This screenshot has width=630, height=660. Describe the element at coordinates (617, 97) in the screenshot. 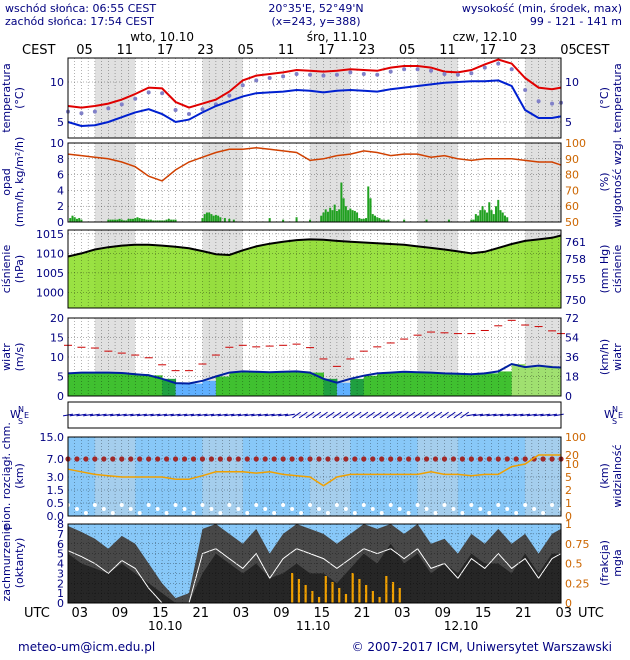

I see `ylabel-right-temperature-2: temperatura` at that location.